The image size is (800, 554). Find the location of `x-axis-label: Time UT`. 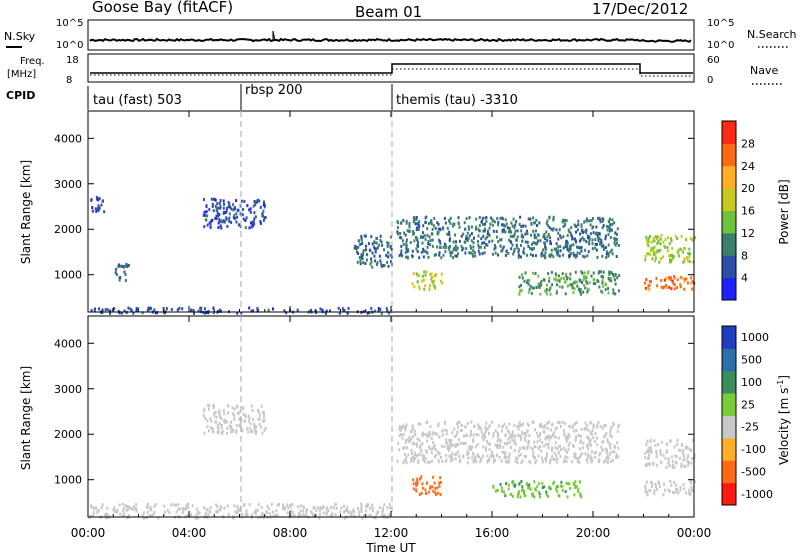

x-axis-label: Time UT is located at coordinates (390, 547).